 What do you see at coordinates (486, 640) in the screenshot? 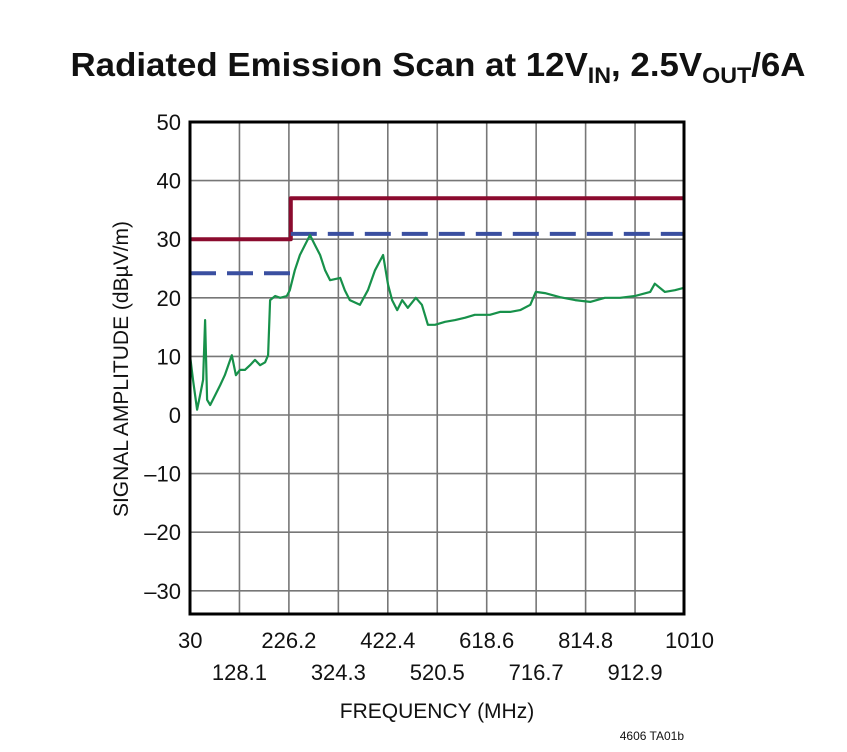
I see `x-tick-label: 618.6` at bounding box center [486, 640].